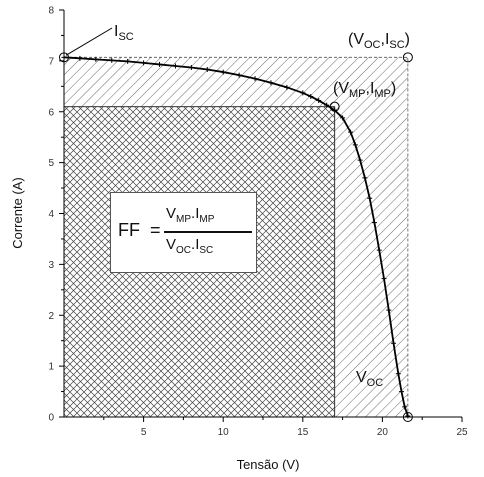  I want to click on x-tick-label: 15, so click(303, 432).